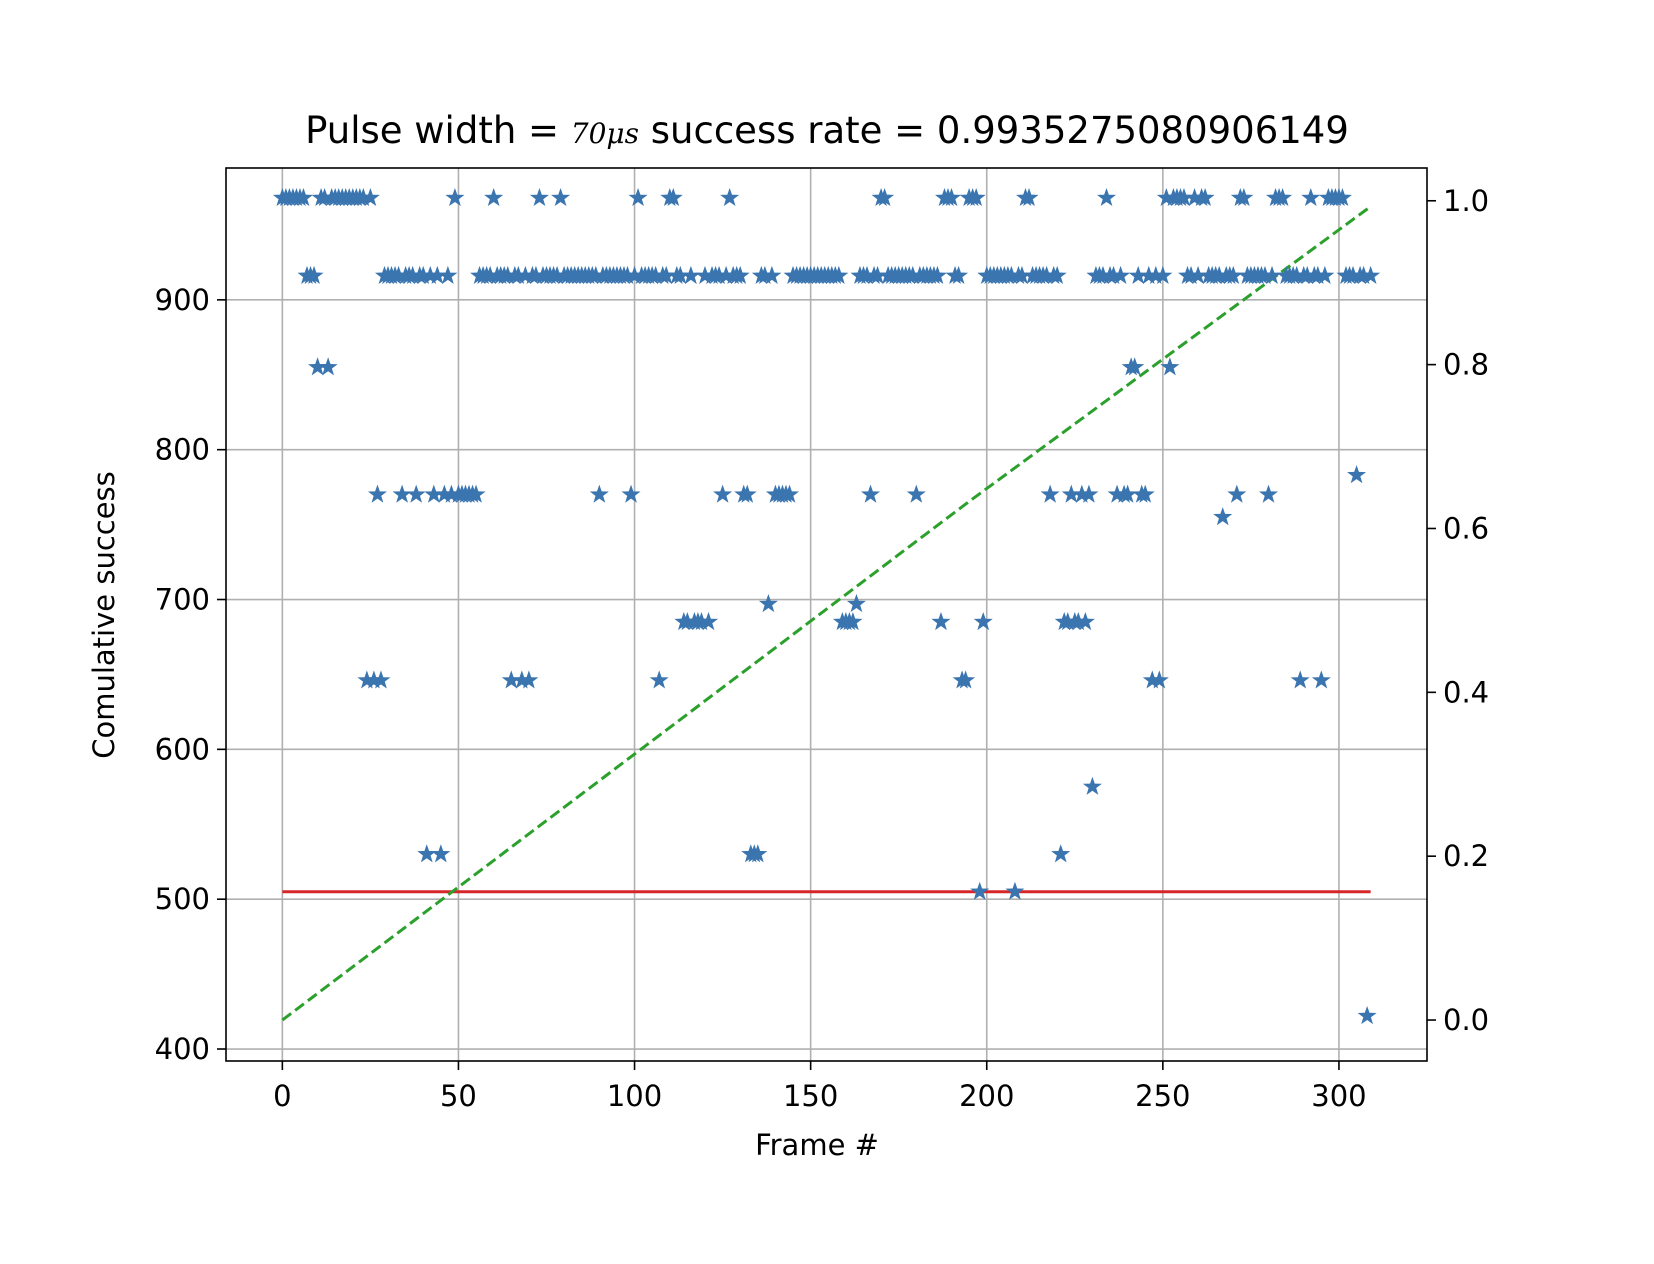 Image resolution: width=1654 pixels, height=1264 pixels. I want to click on x-axis: 0 50 100 150 200 250 300, so click(820, 1087).